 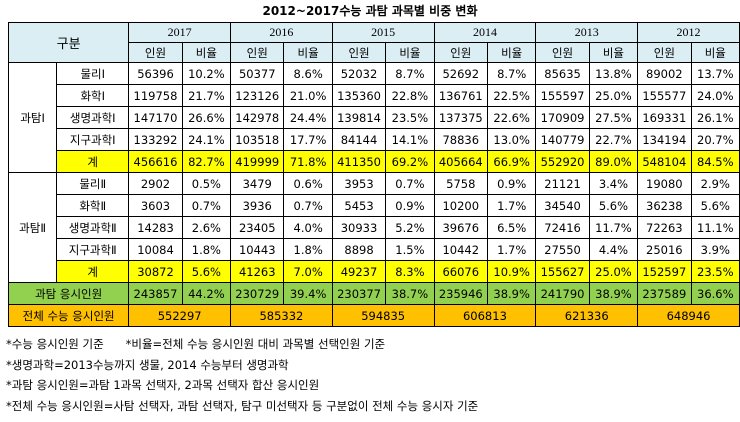 I want to click on year-header: 2016, so click(x=281, y=32).